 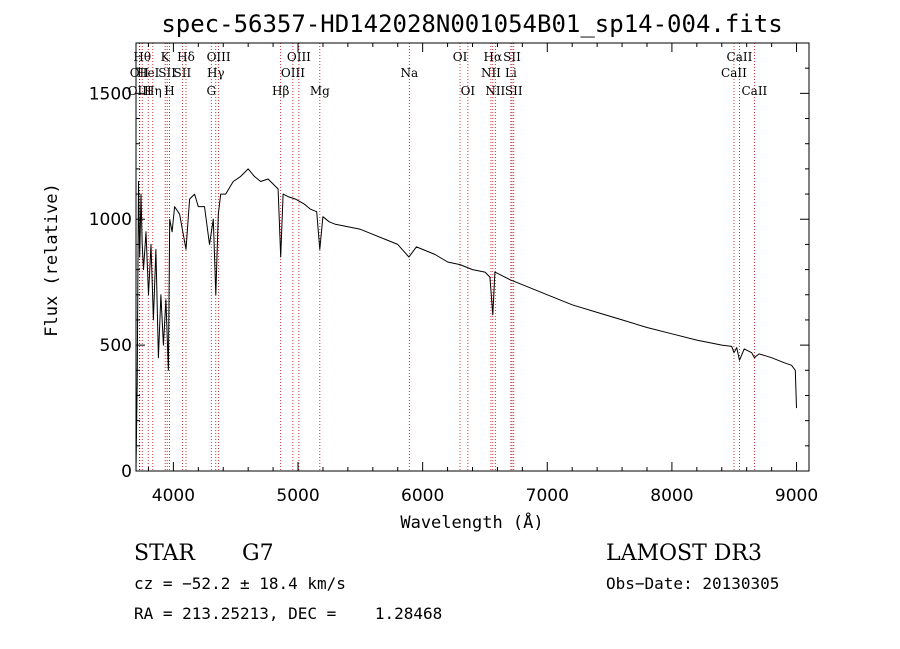 I want to click on y-tick-label: 500, so click(x=116, y=346).